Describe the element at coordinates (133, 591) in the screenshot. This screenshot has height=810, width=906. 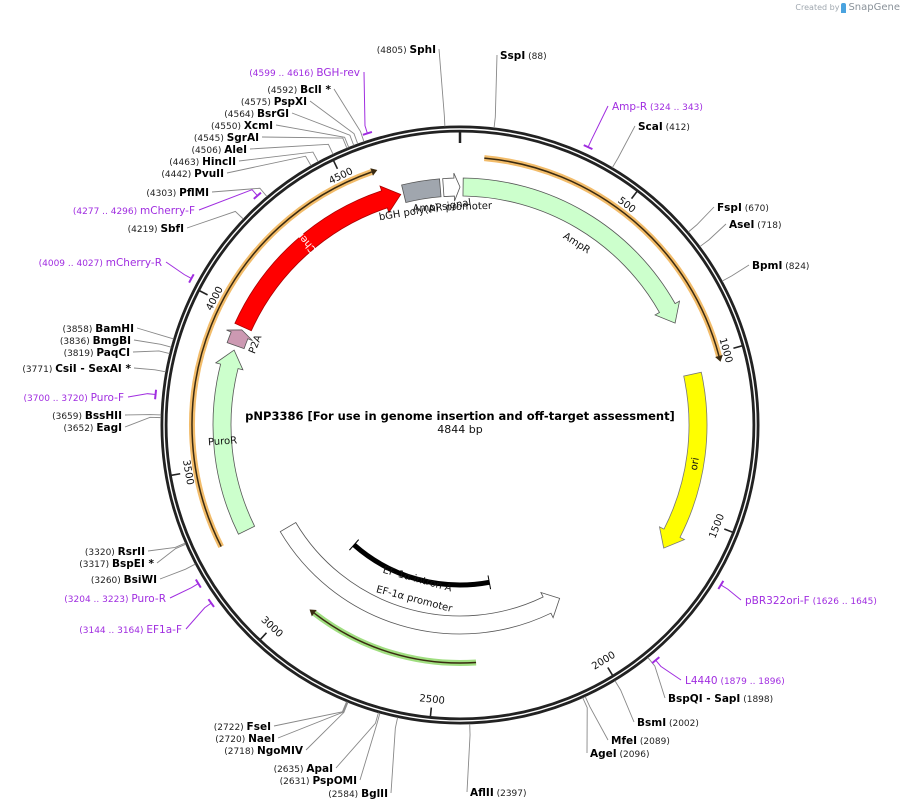
I see `primer-puro-r: (3204 .. 3223) Puro-R` at that location.